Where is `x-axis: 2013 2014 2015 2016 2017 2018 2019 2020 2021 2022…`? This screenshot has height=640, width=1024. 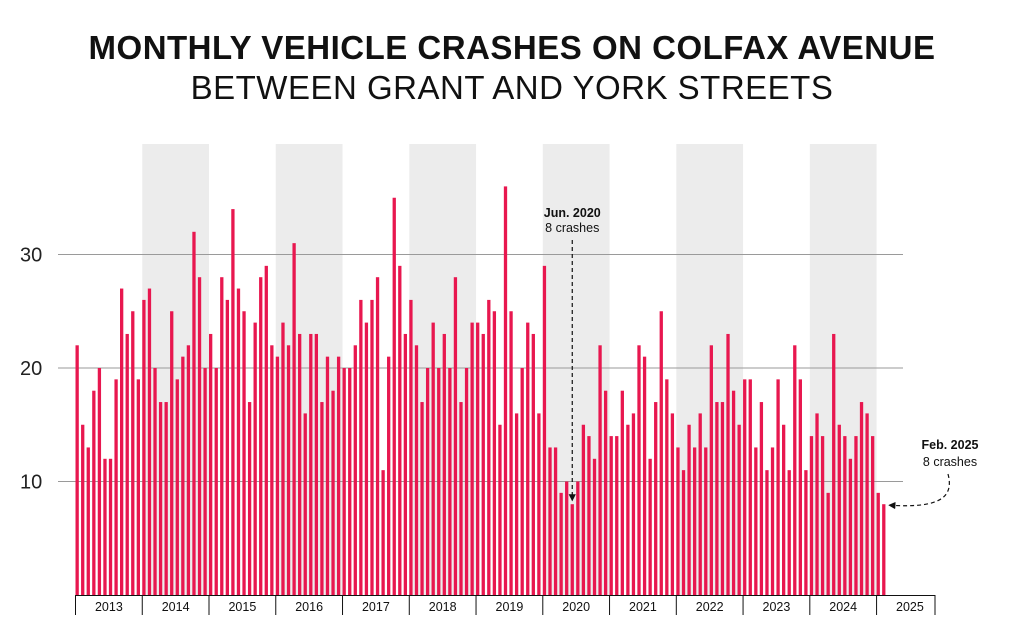 x-axis: 2013 2014 2015 2016 2017 2018 2019 2020 2021 2022… is located at coordinates (505, 605).